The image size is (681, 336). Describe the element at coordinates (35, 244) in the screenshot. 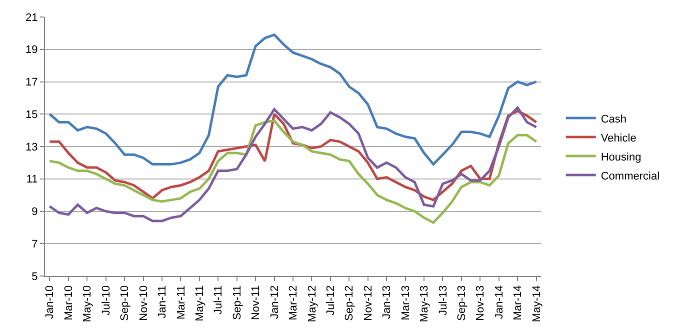

I see `y-tick-label: 7` at that location.